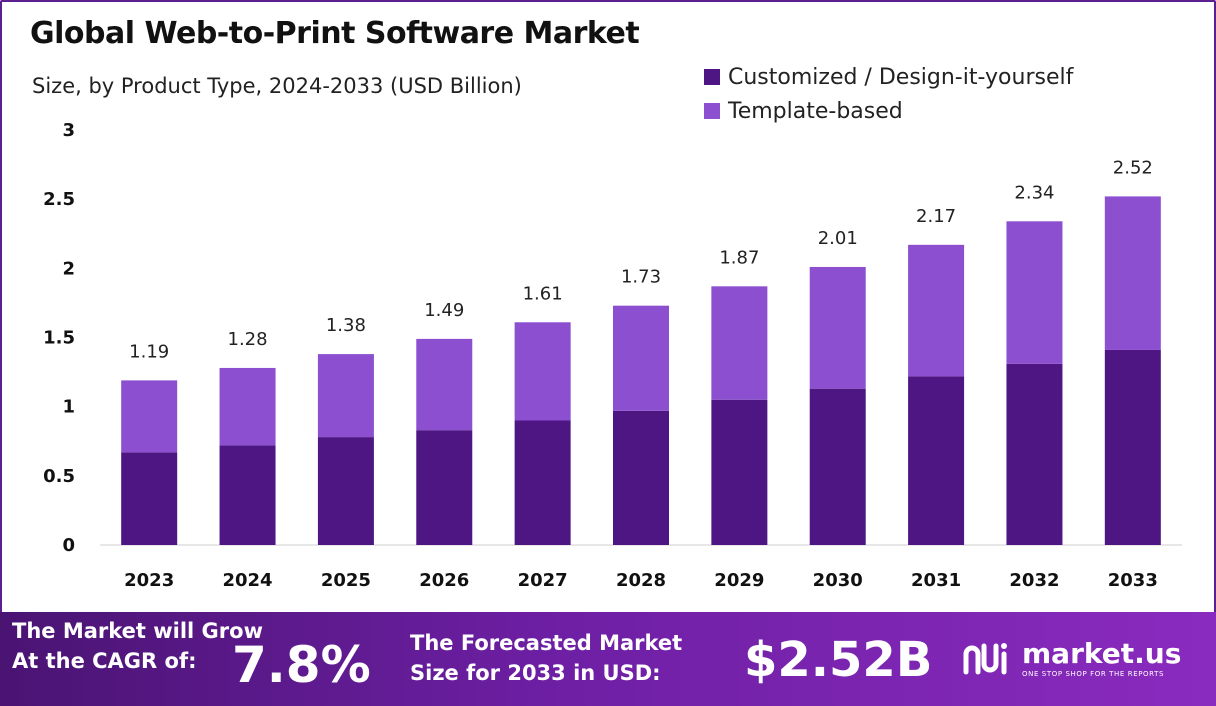 This screenshot has height=706, width=1216. I want to click on bar-customized-2023, so click(149, 498).